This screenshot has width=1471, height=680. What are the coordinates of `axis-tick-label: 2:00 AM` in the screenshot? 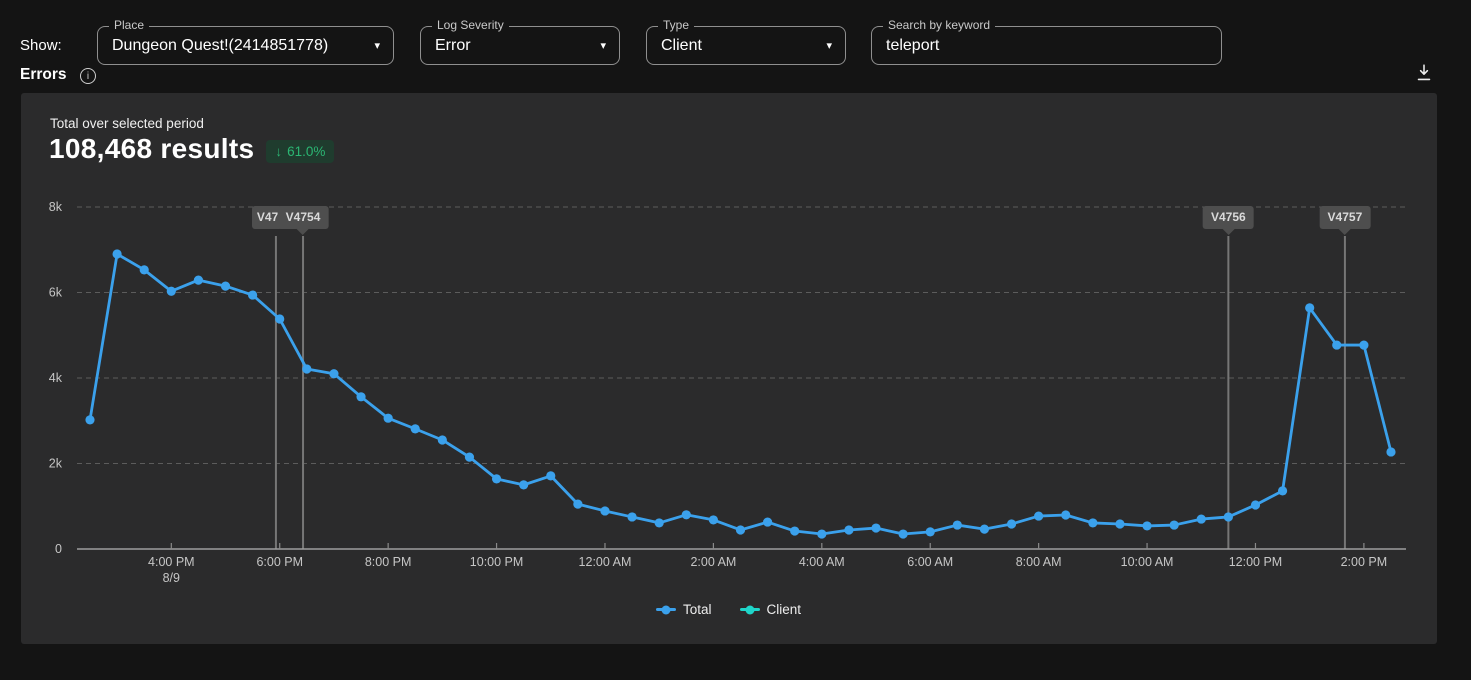 It's located at (713, 562).